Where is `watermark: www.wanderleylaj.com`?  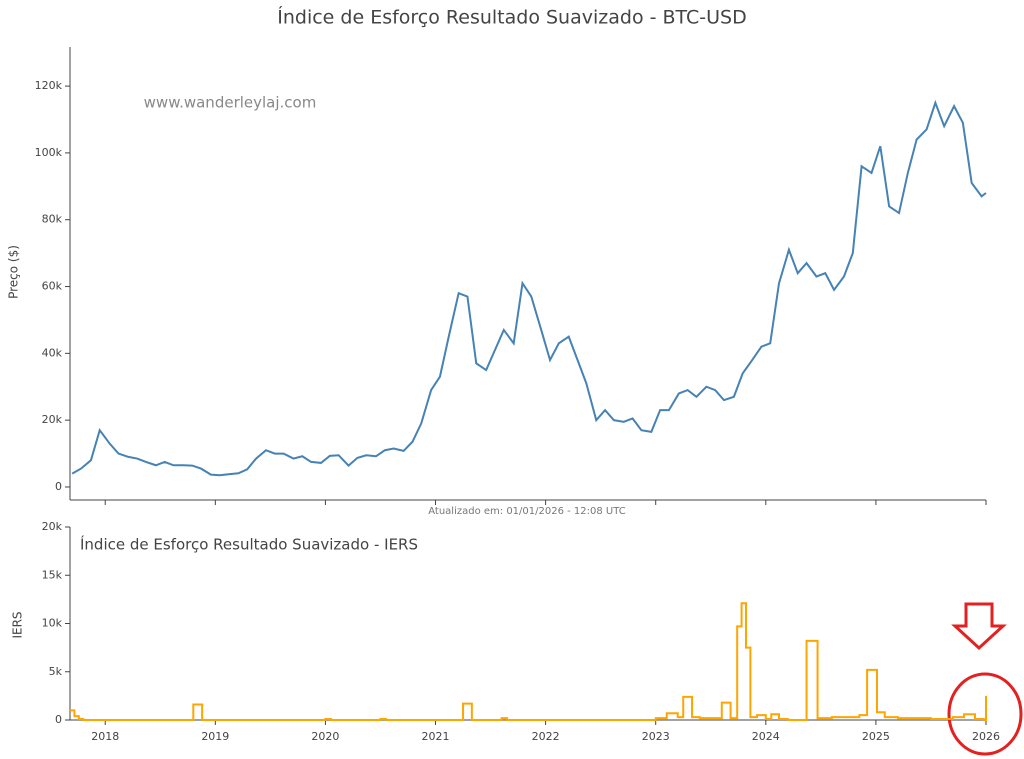
watermark: www.wanderleylaj.com is located at coordinates (230, 103).